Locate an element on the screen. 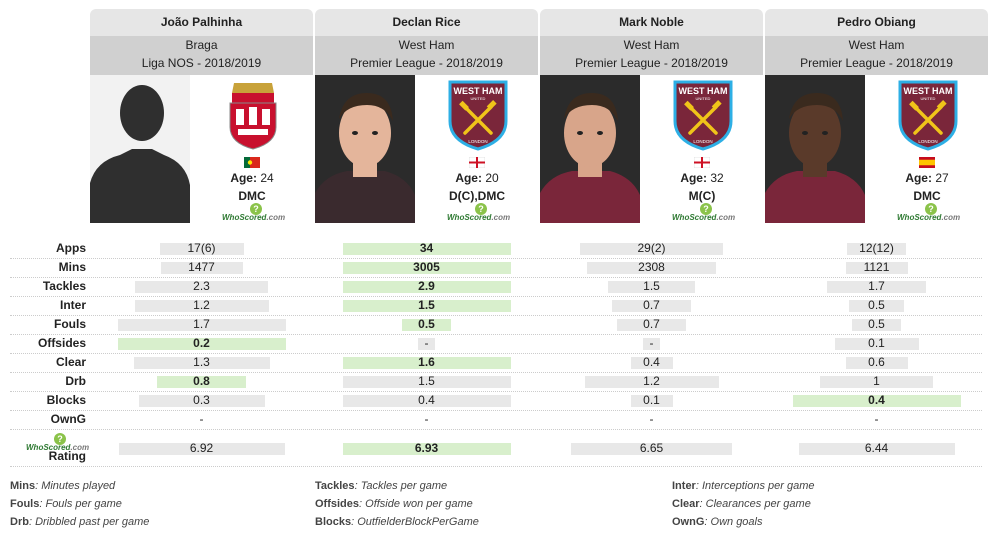 This screenshot has height=541, width=992. whoscored-wordmark: WhoScored is located at coordinates (469, 217).